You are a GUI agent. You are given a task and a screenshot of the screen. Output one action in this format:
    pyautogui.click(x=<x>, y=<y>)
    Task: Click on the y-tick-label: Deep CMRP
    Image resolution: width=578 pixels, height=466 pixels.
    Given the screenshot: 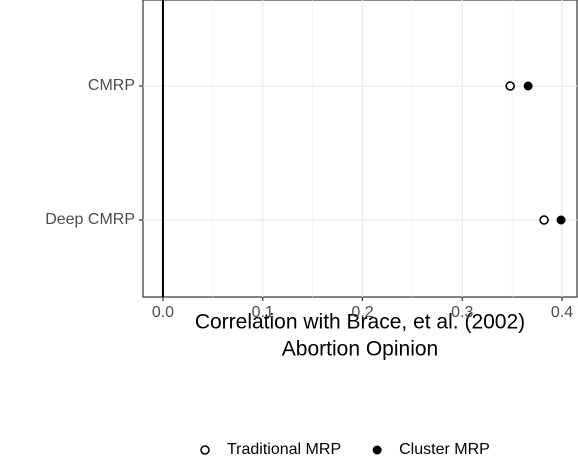 What is the action you would take?
    pyautogui.click(x=90, y=219)
    